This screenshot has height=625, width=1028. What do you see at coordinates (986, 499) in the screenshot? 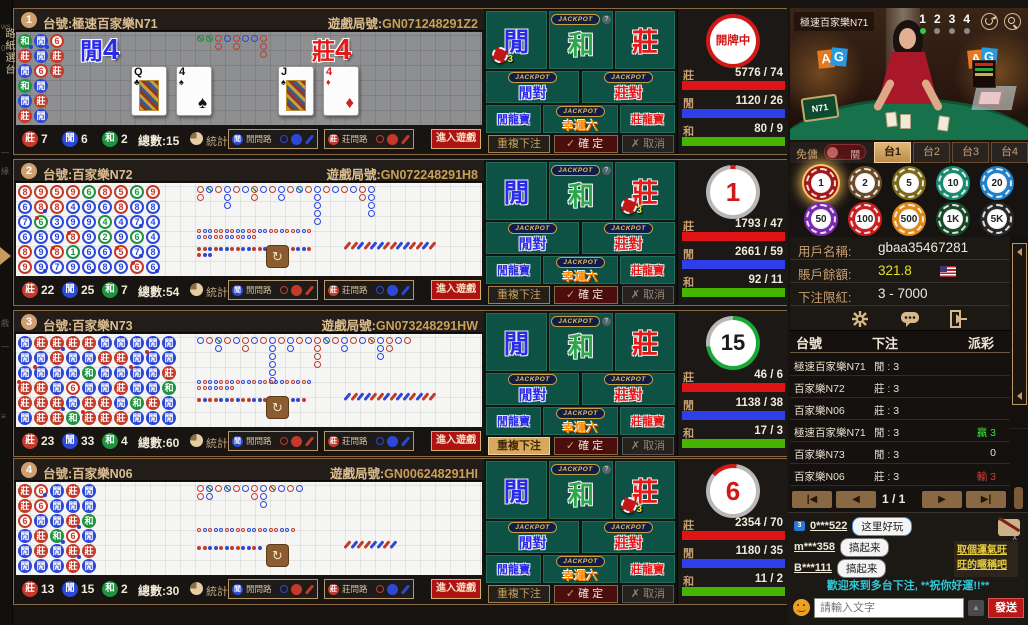
I see `page-last-button: ▶|` at bounding box center [986, 499].